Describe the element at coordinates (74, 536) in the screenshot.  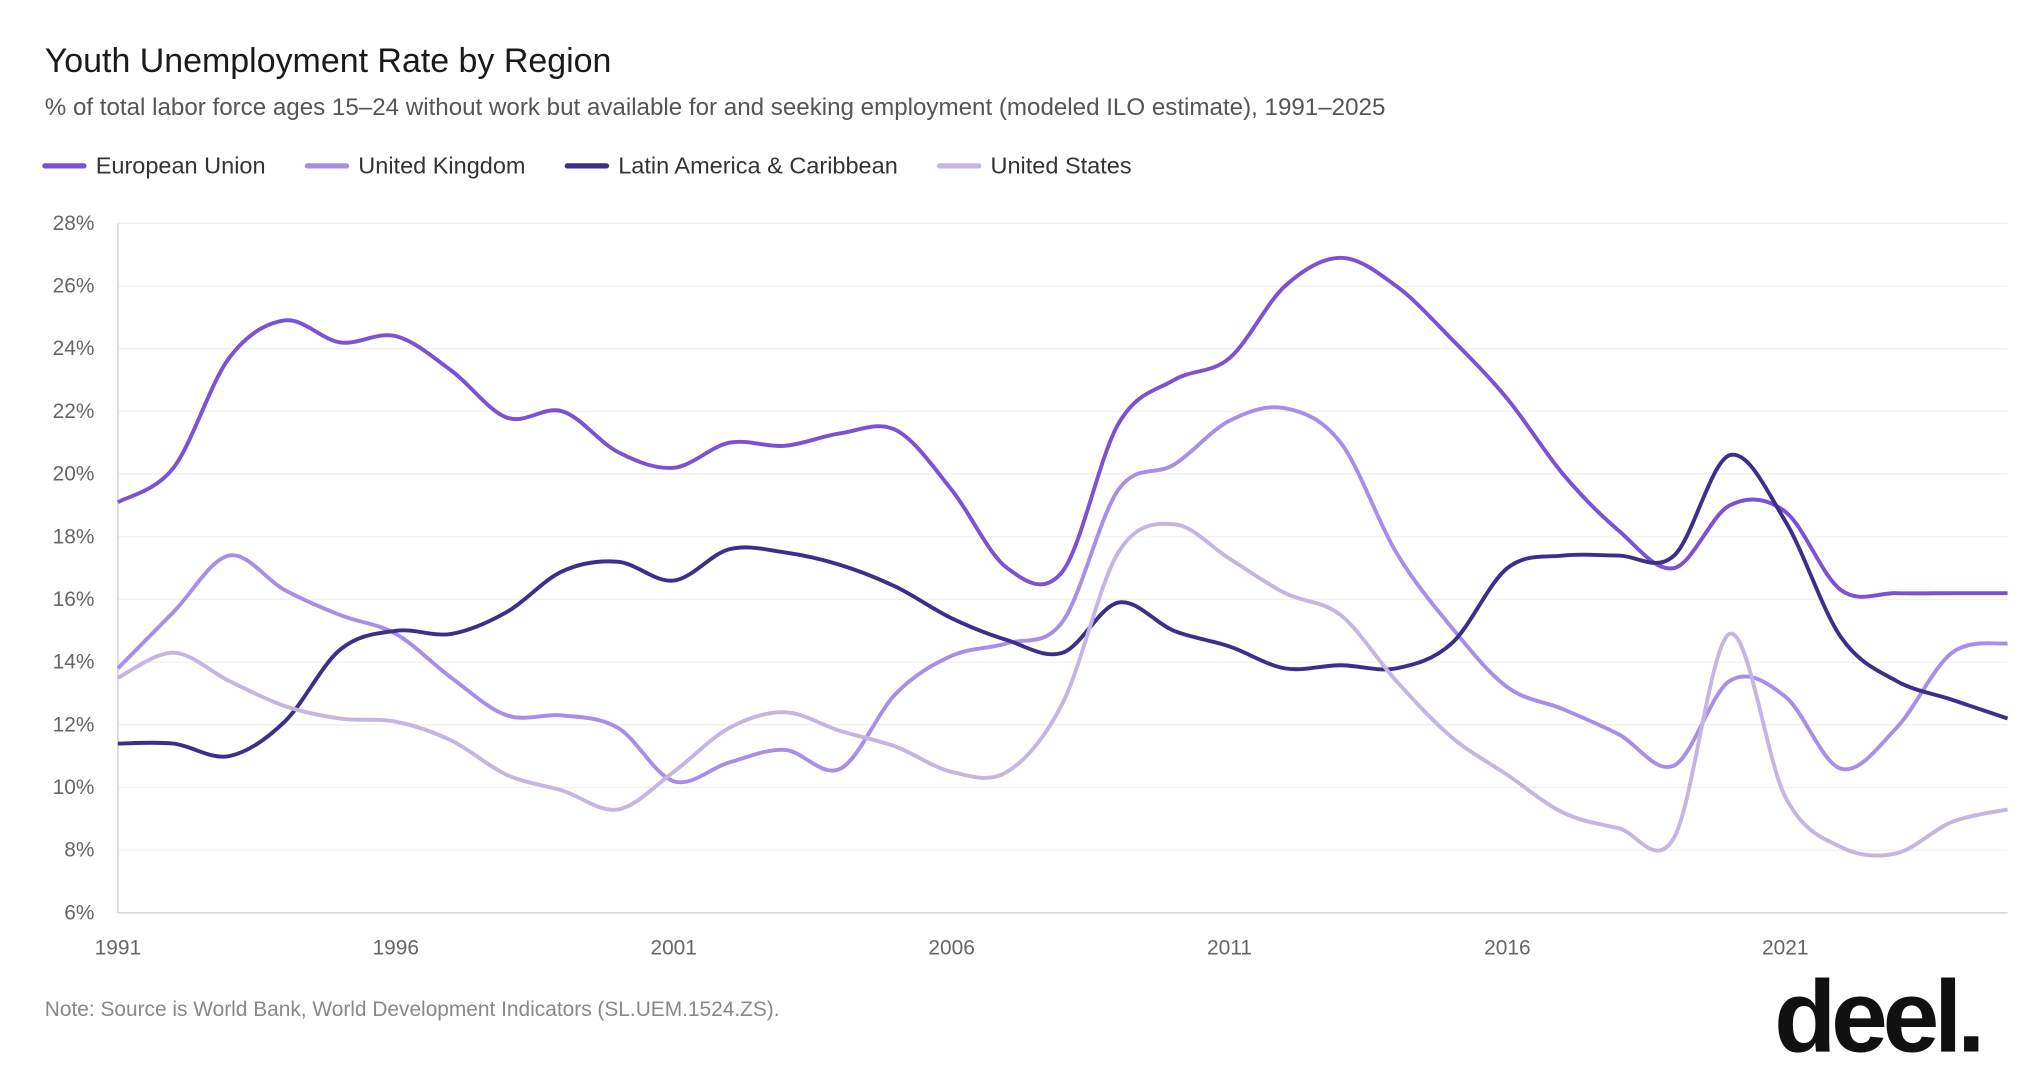
I see `y-tick-label: 18%` at that location.